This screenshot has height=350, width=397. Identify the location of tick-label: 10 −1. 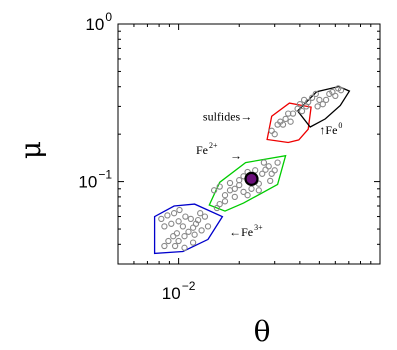
(95, 180).